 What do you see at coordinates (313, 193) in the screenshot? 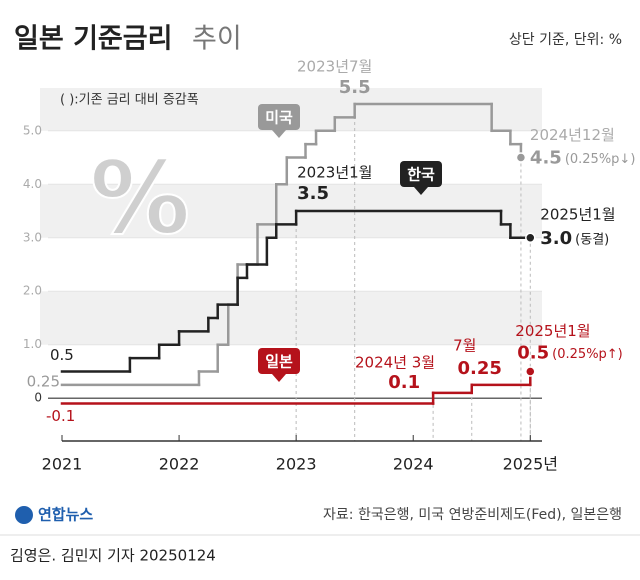
I see `value-label: 3.5` at bounding box center [313, 193].